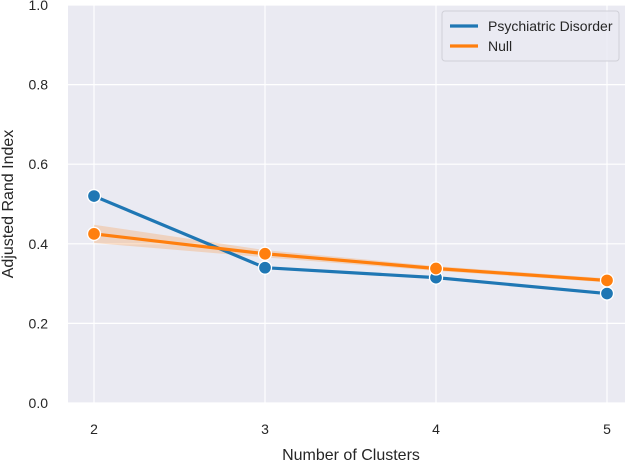  What do you see at coordinates (350, 429) in the screenshot?
I see `x-tick-labels: 2 3 4 5` at bounding box center [350, 429].